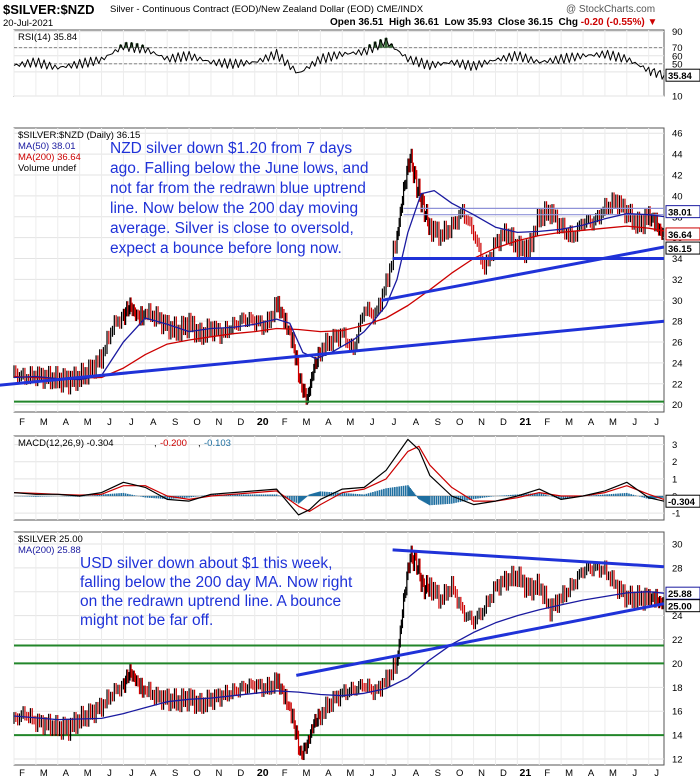  I want to click on main-last-ma50: 38.01, so click(680, 213).